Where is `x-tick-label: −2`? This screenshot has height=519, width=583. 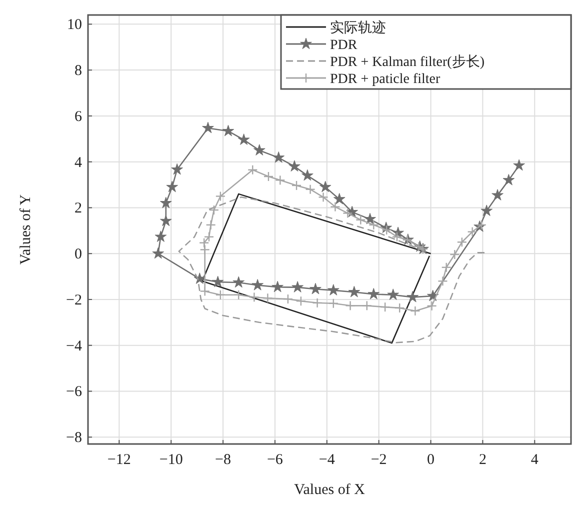 x-tick-label: −2 is located at coordinates (378, 460).